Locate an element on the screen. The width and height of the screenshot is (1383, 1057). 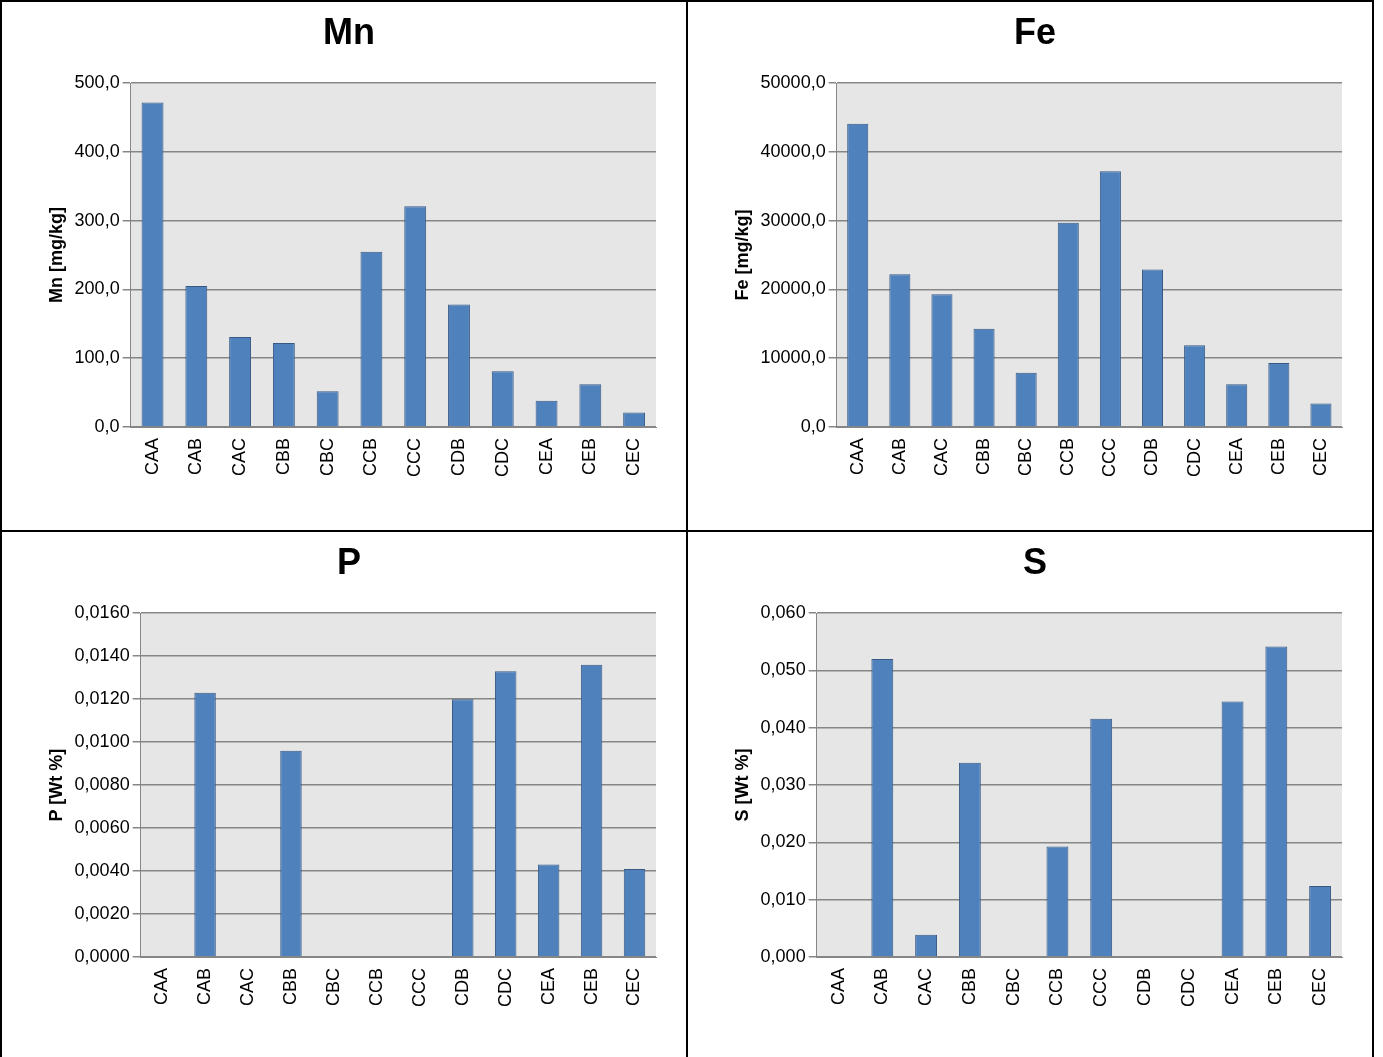
y-tick-label: 0,000 is located at coordinates (783, 955).